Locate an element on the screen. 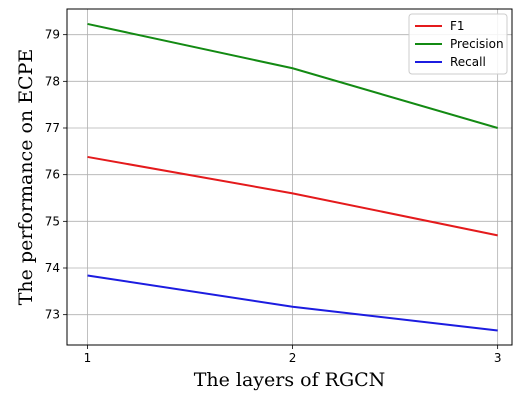 This screenshot has height=393, width=514. y-tick-label: 78 is located at coordinates (52, 81).